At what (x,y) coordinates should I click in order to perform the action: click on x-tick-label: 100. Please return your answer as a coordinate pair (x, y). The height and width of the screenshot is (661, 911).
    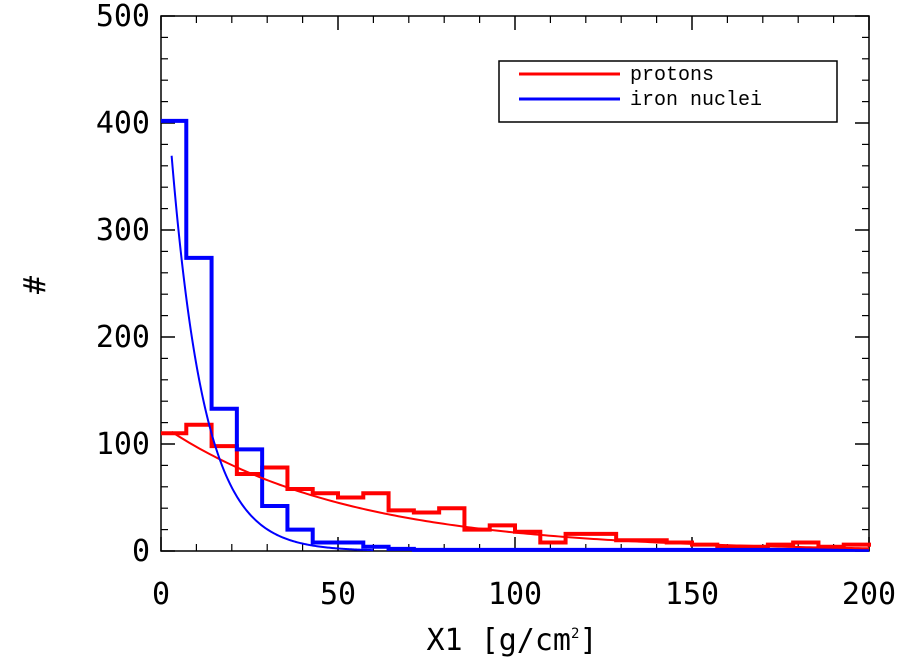
    Looking at the image, I should click on (515, 594).